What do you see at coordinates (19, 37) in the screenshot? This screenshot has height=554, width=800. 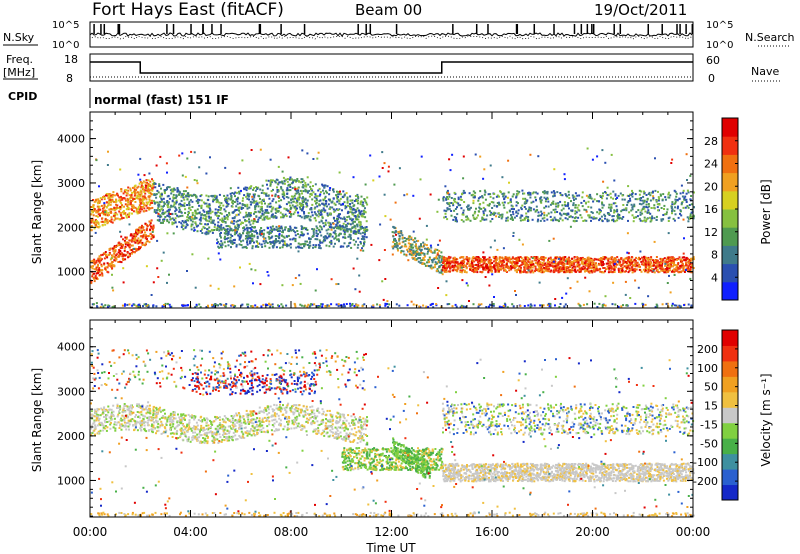 I see `nsky-label: N.Sky` at bounding box center [19, 37].